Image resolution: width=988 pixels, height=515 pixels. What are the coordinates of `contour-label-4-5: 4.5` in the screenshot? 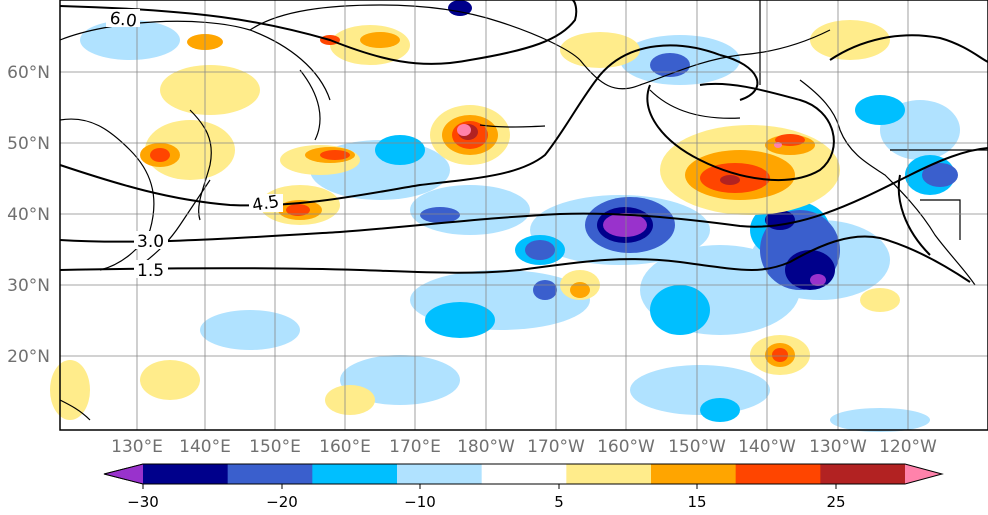 It's located at (266, 204).